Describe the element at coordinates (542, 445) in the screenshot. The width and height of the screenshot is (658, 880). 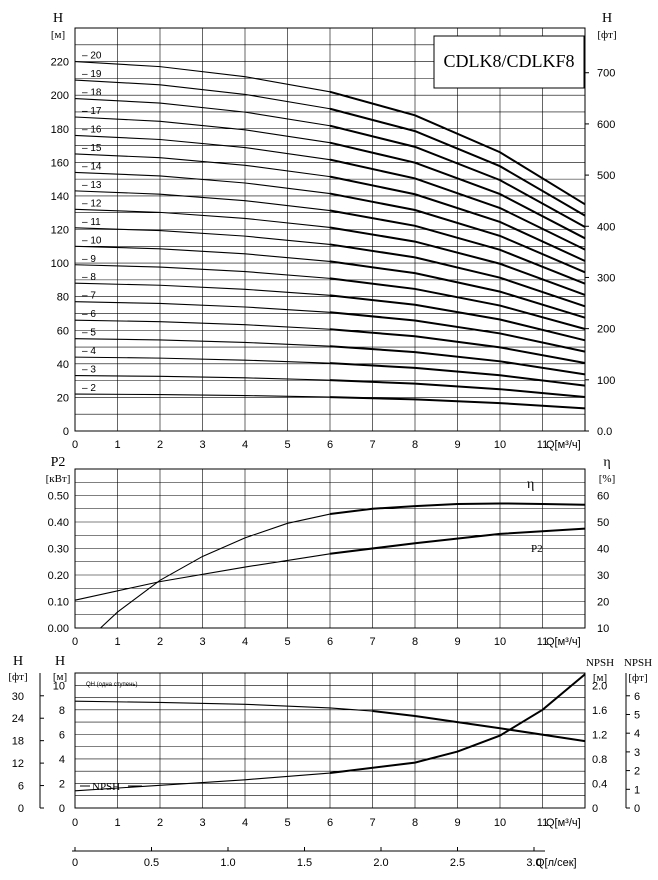
I see `x-tick-label: 11` at that location.